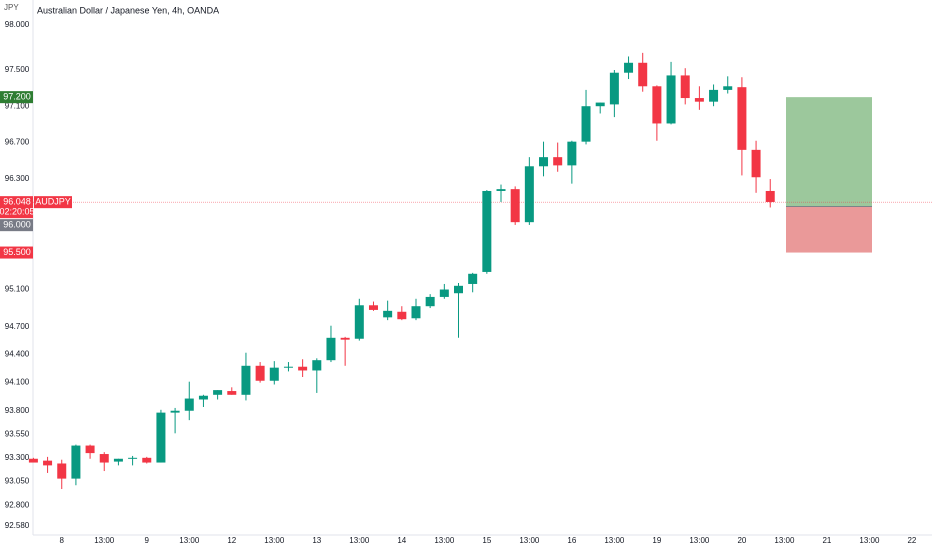 The image size is (932, 550). What do you see at coordinates (17, 142) in the screenshot?
I see `y-tick-label: 96.700` at bounding box center [17, 142].